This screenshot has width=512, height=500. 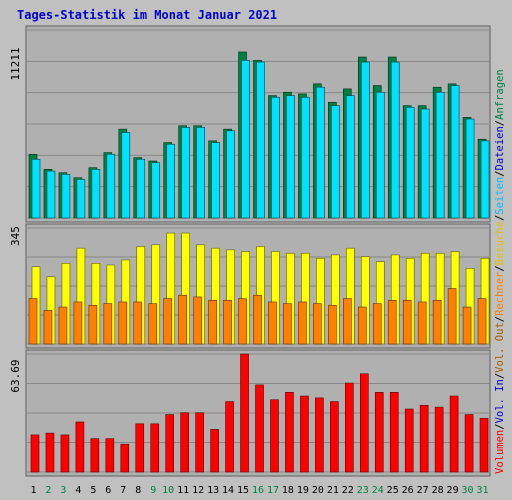 What do you see at coordinates (500, 196) in the screenshot?
I see `side-legend-part: Seiten` at bounding box center [500, 196].